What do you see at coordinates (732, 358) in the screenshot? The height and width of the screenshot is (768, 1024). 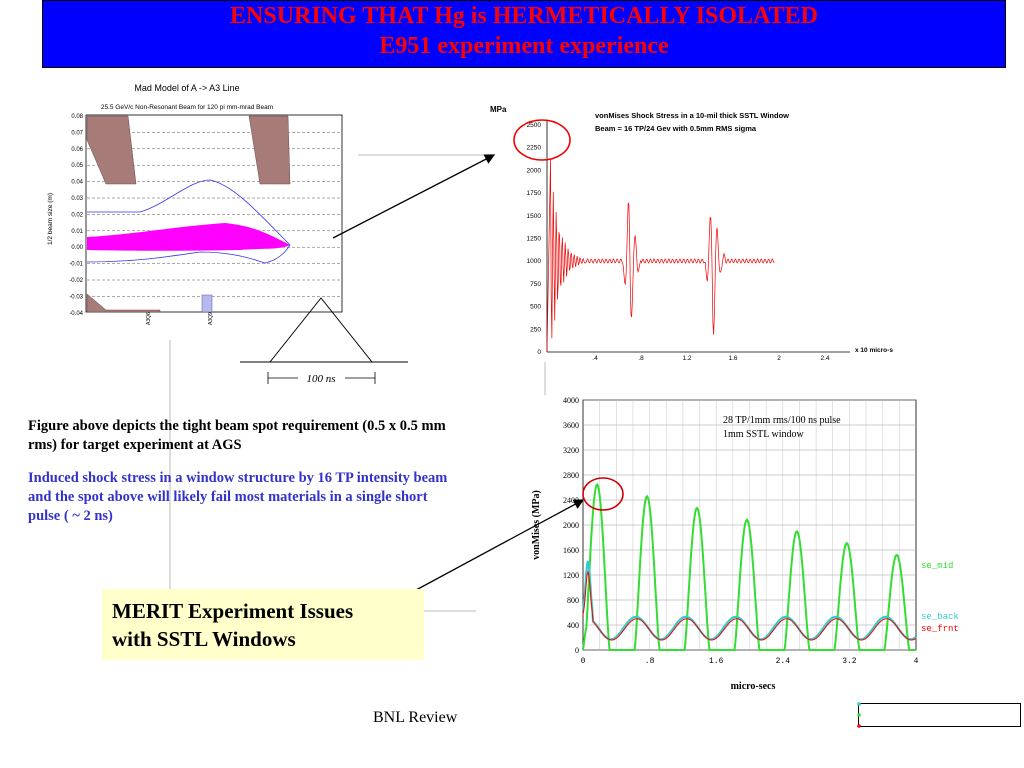 I see `vonmises-xtick-label: 1.6` at bounding box center [732, 358].